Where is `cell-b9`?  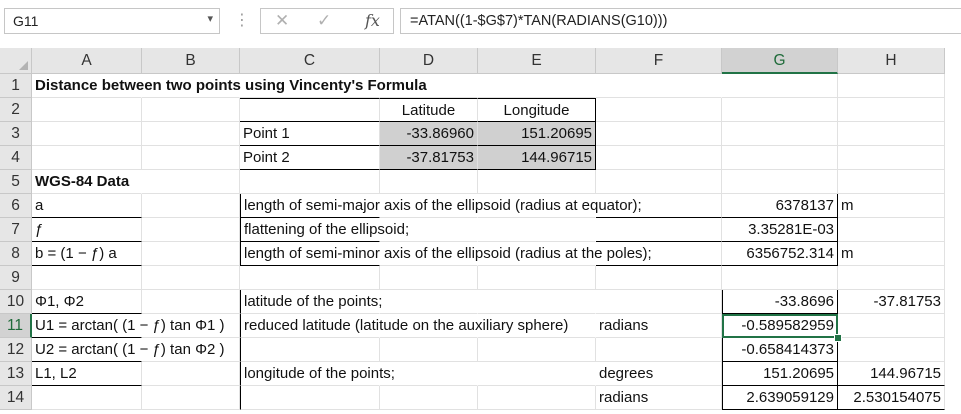
cell-b9 is located at coordinates (191, 278).